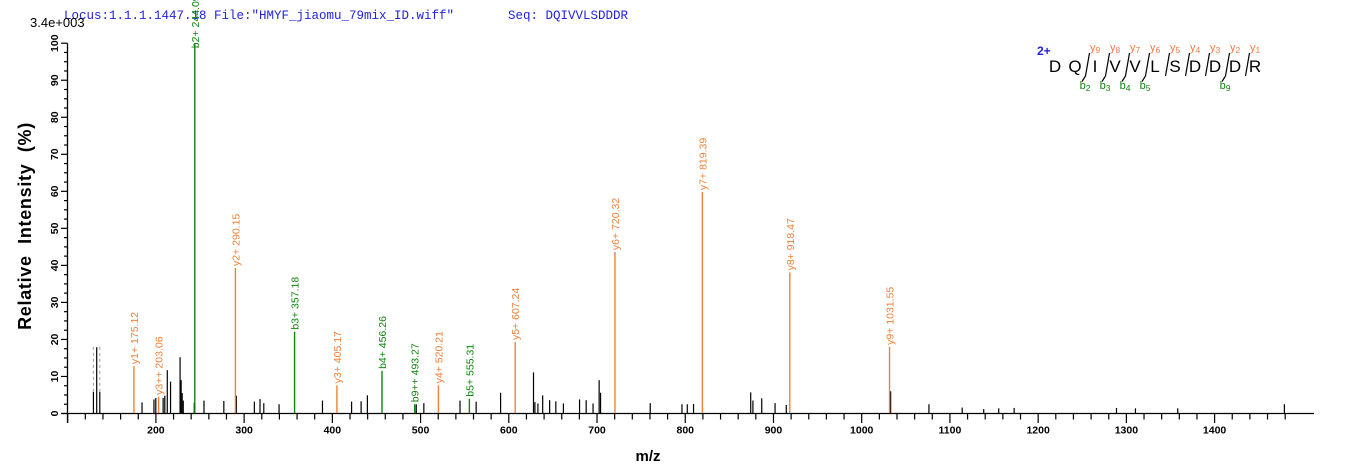 The image size is (1362, 473). I want to click on x-tick-label: 1300, so click(1127, 431).